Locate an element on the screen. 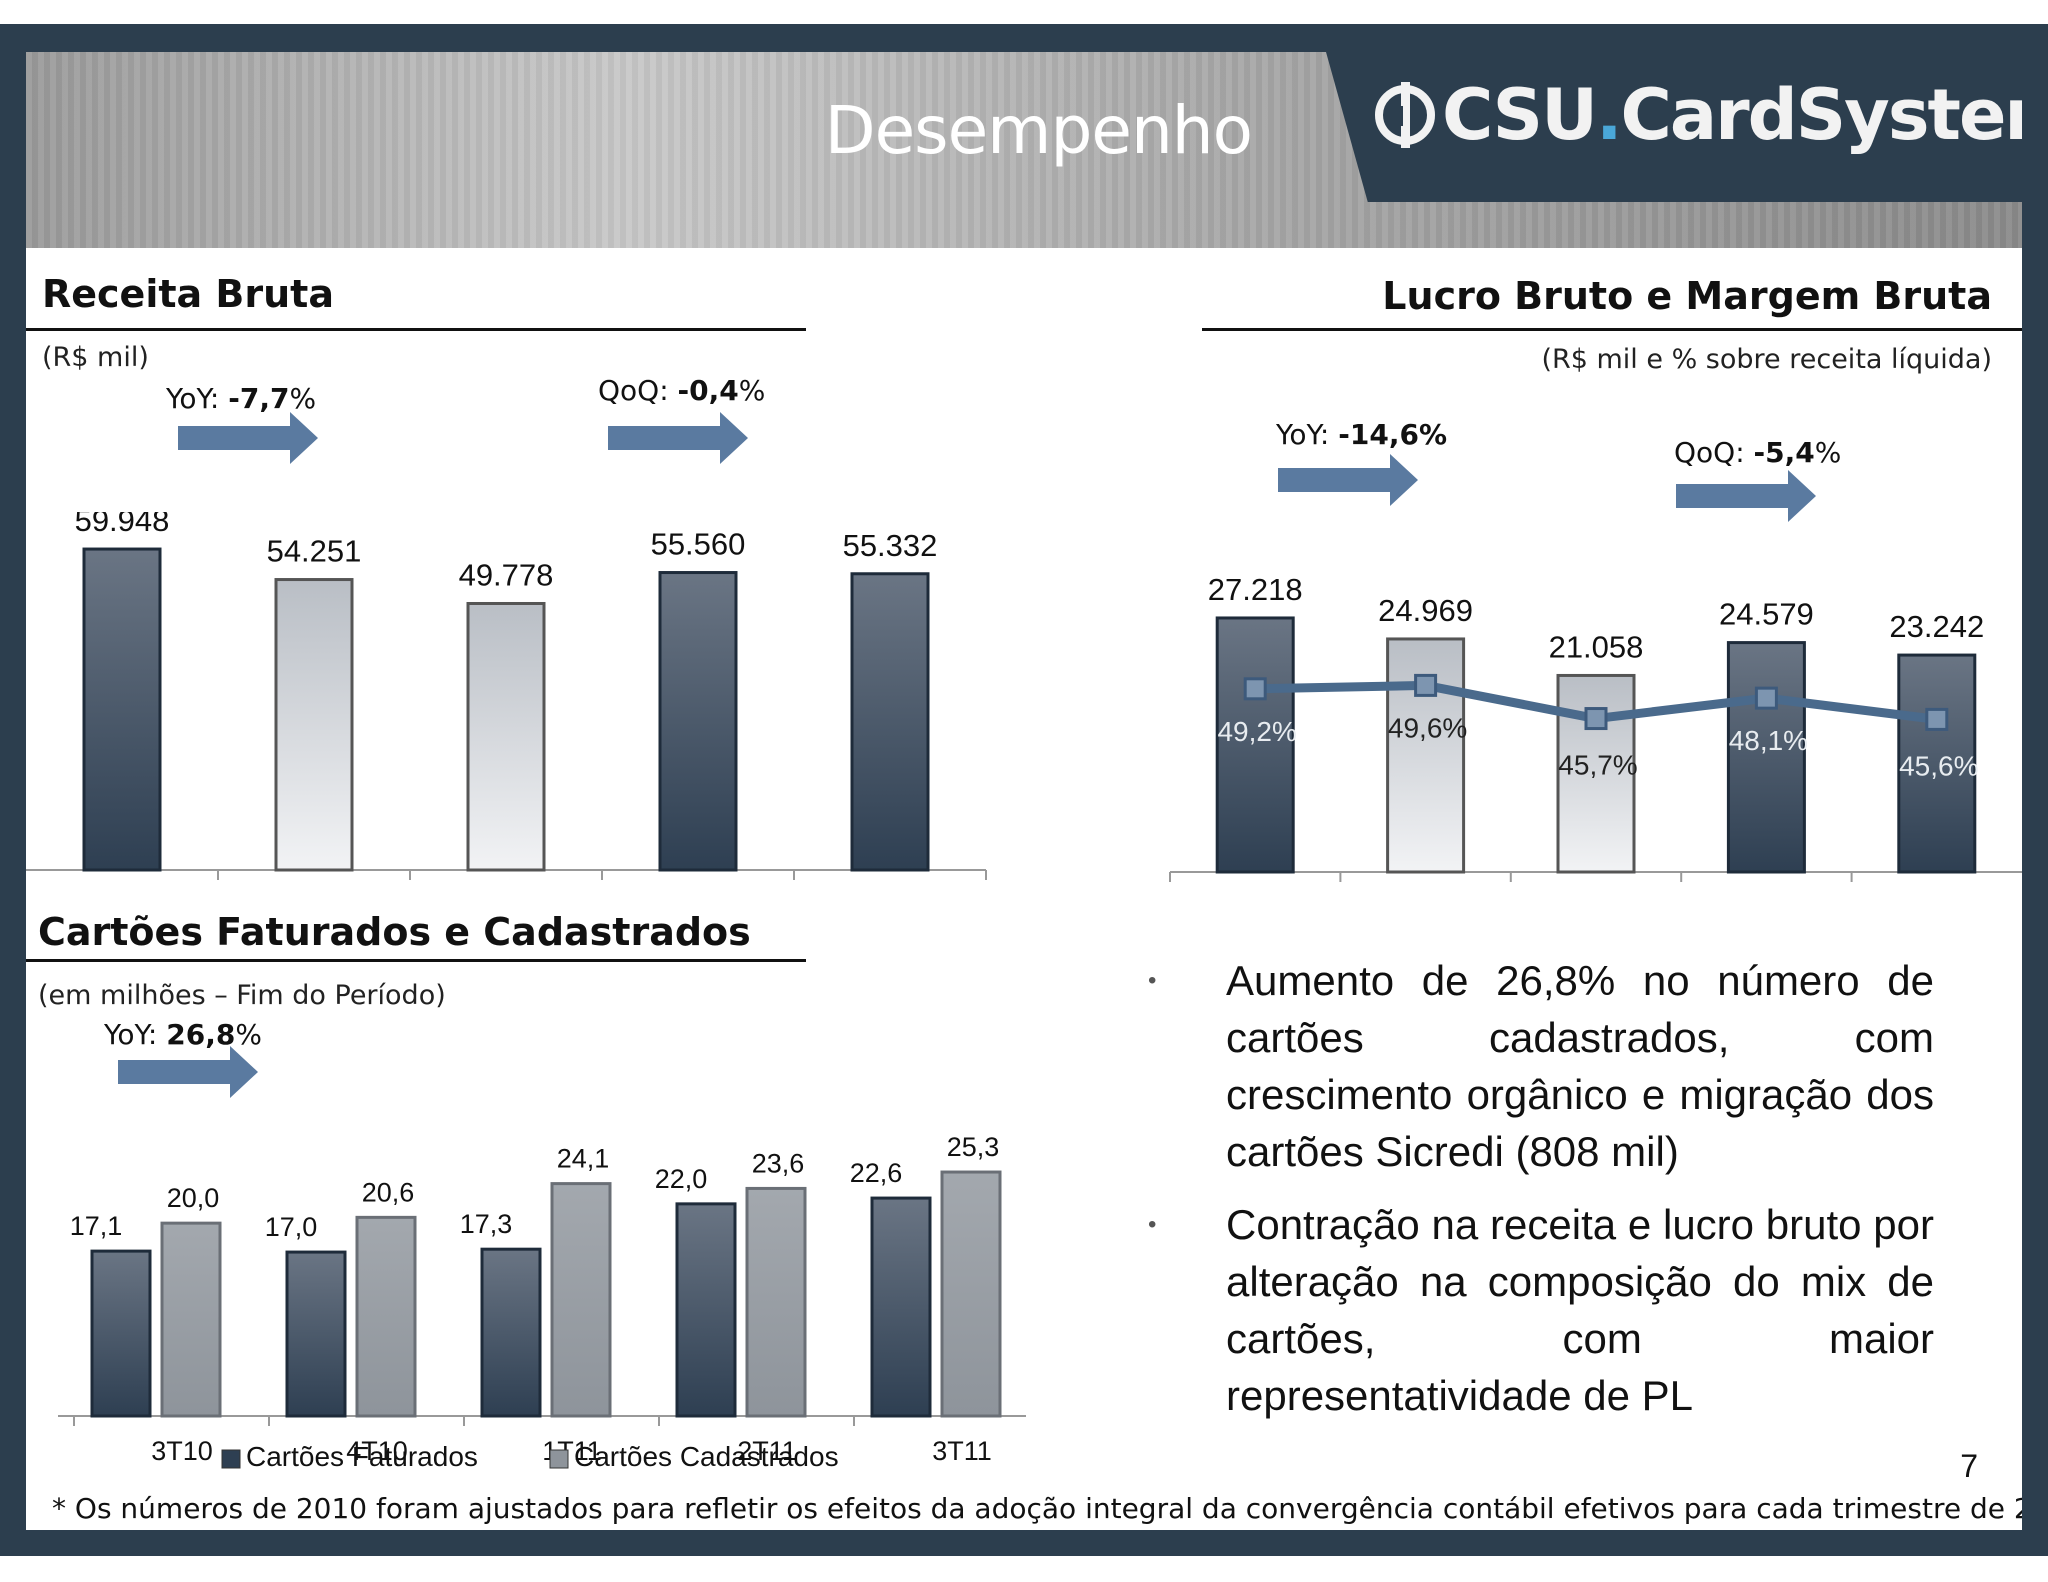 This screenshot has height=1582, width=2048. cadastrados-value-label: 20,0 is located at coordinates (193, 1198).